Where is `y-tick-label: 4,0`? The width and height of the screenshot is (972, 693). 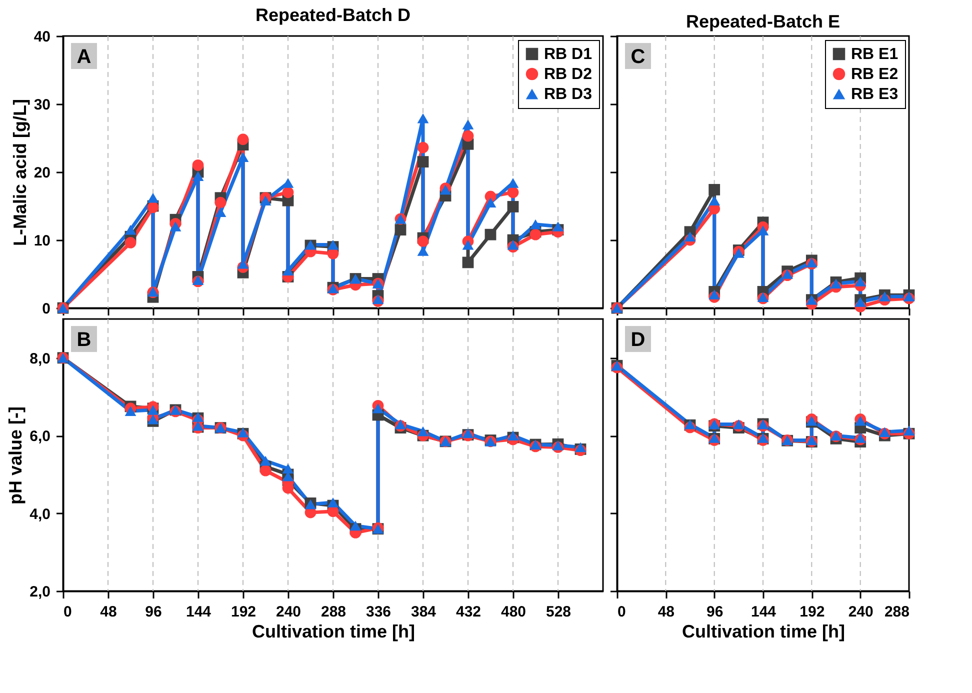
y-tick-label: 4,0 is located at coordinates (40, 514).